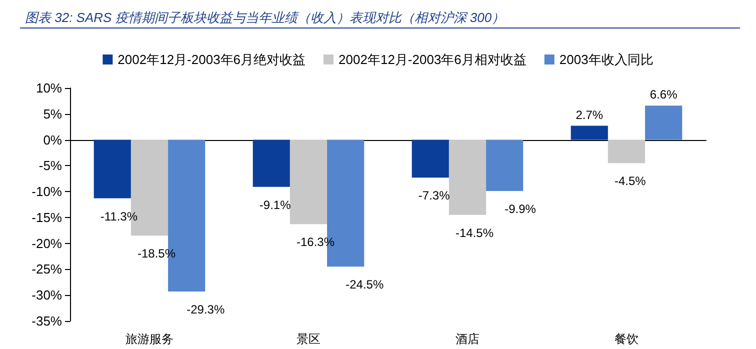 The image size is (756, 349). Describe the element at coordinates (205, 309) in the screenshot. I see `data-label: -29.3%` at that location.